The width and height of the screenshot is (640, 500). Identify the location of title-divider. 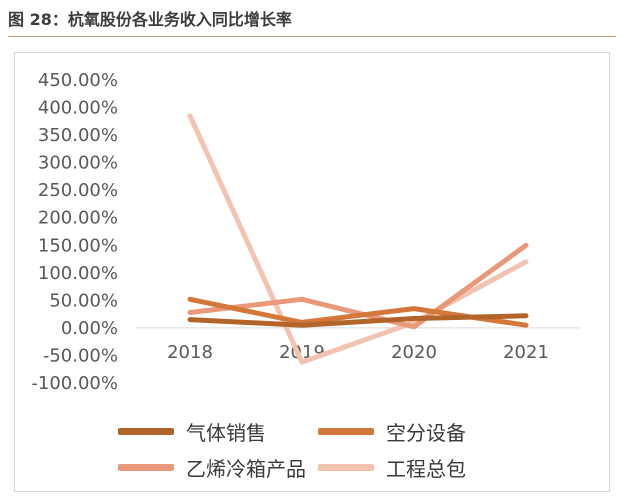
(312, 36).